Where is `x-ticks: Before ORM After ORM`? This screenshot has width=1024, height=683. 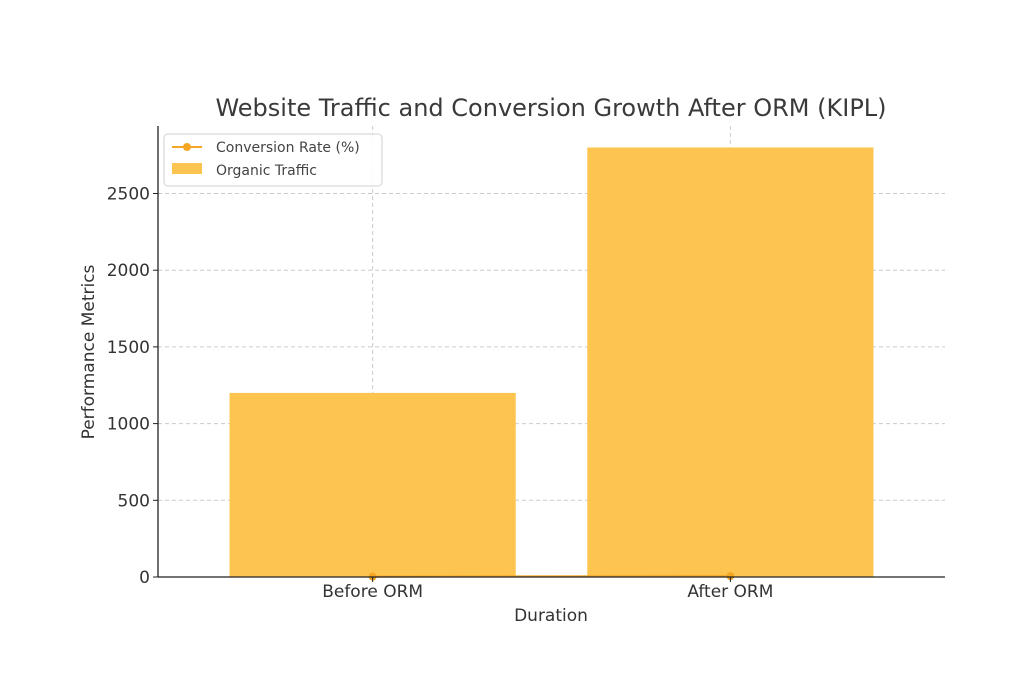
x-ticks: Before ORM After ORM is located at coordinates (547, 589).